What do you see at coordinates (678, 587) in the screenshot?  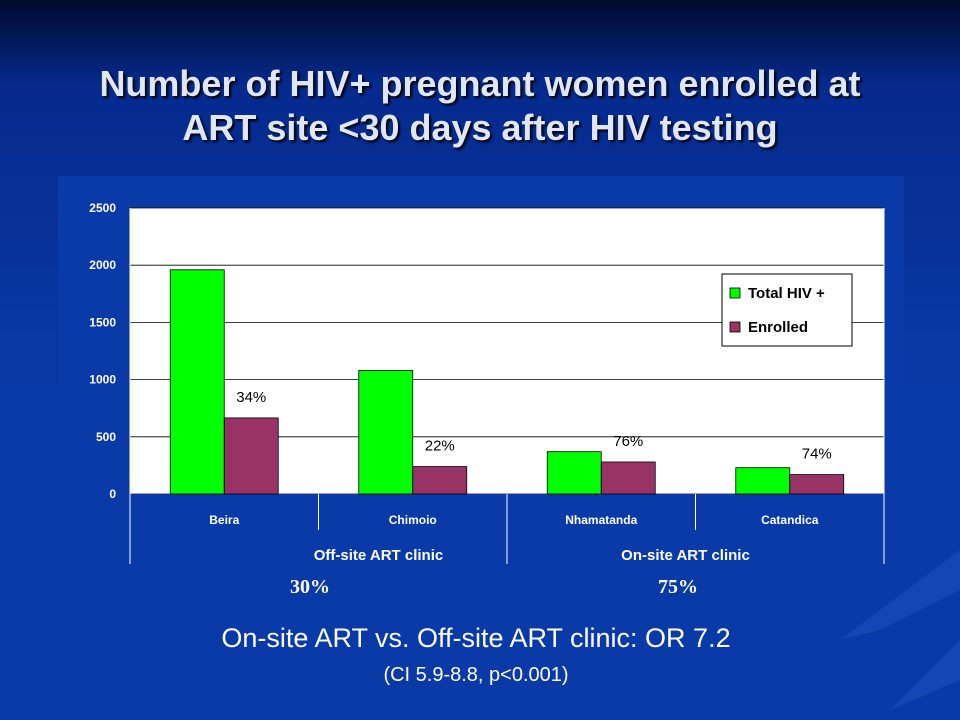 I see `on-site-overall-pct: 75%` at bounding box center [678, 587].